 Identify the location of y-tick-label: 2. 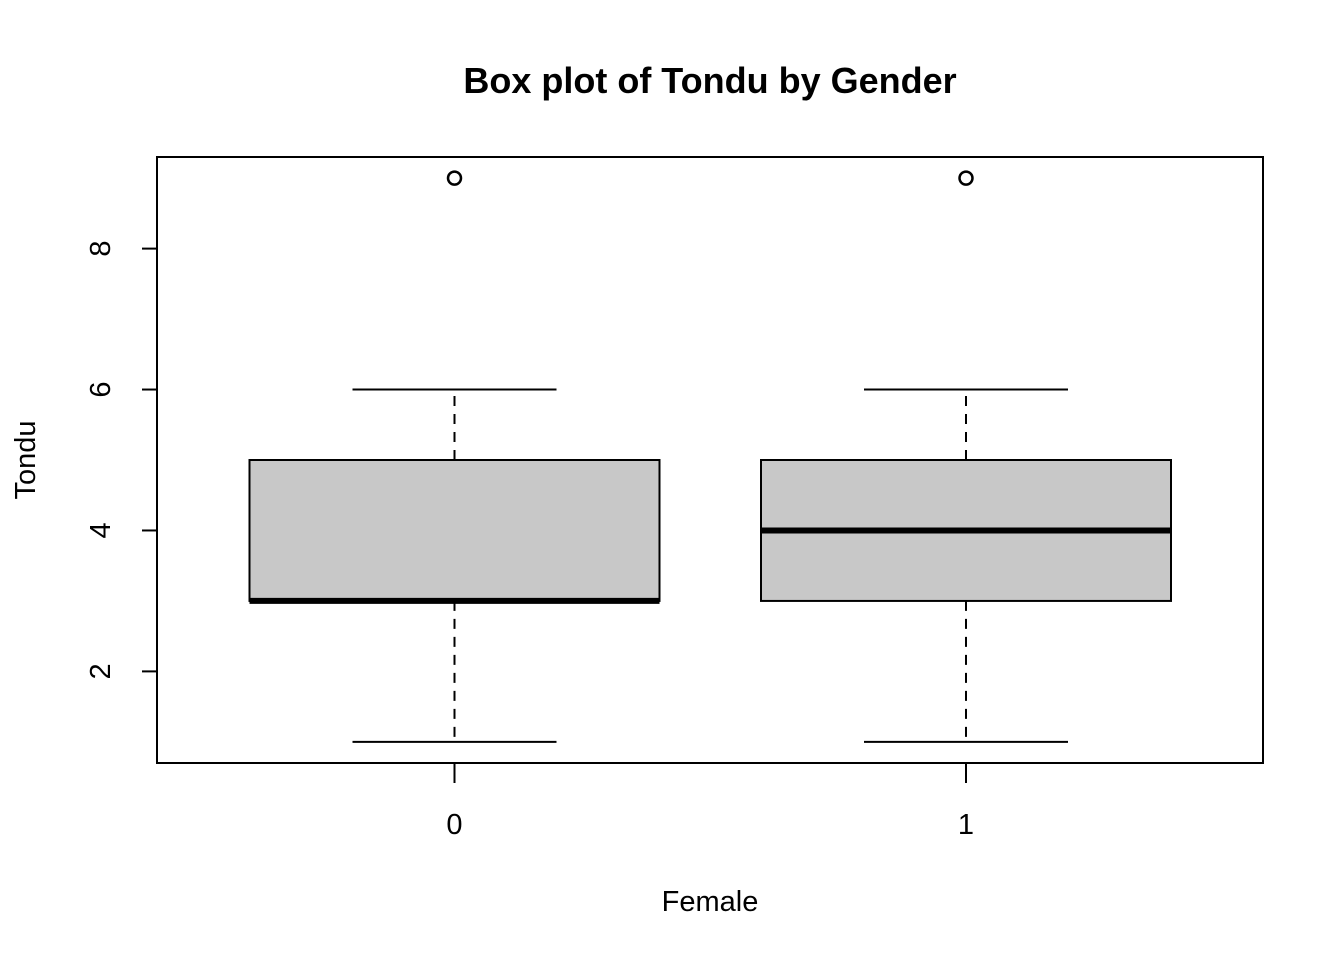
(101, 671).